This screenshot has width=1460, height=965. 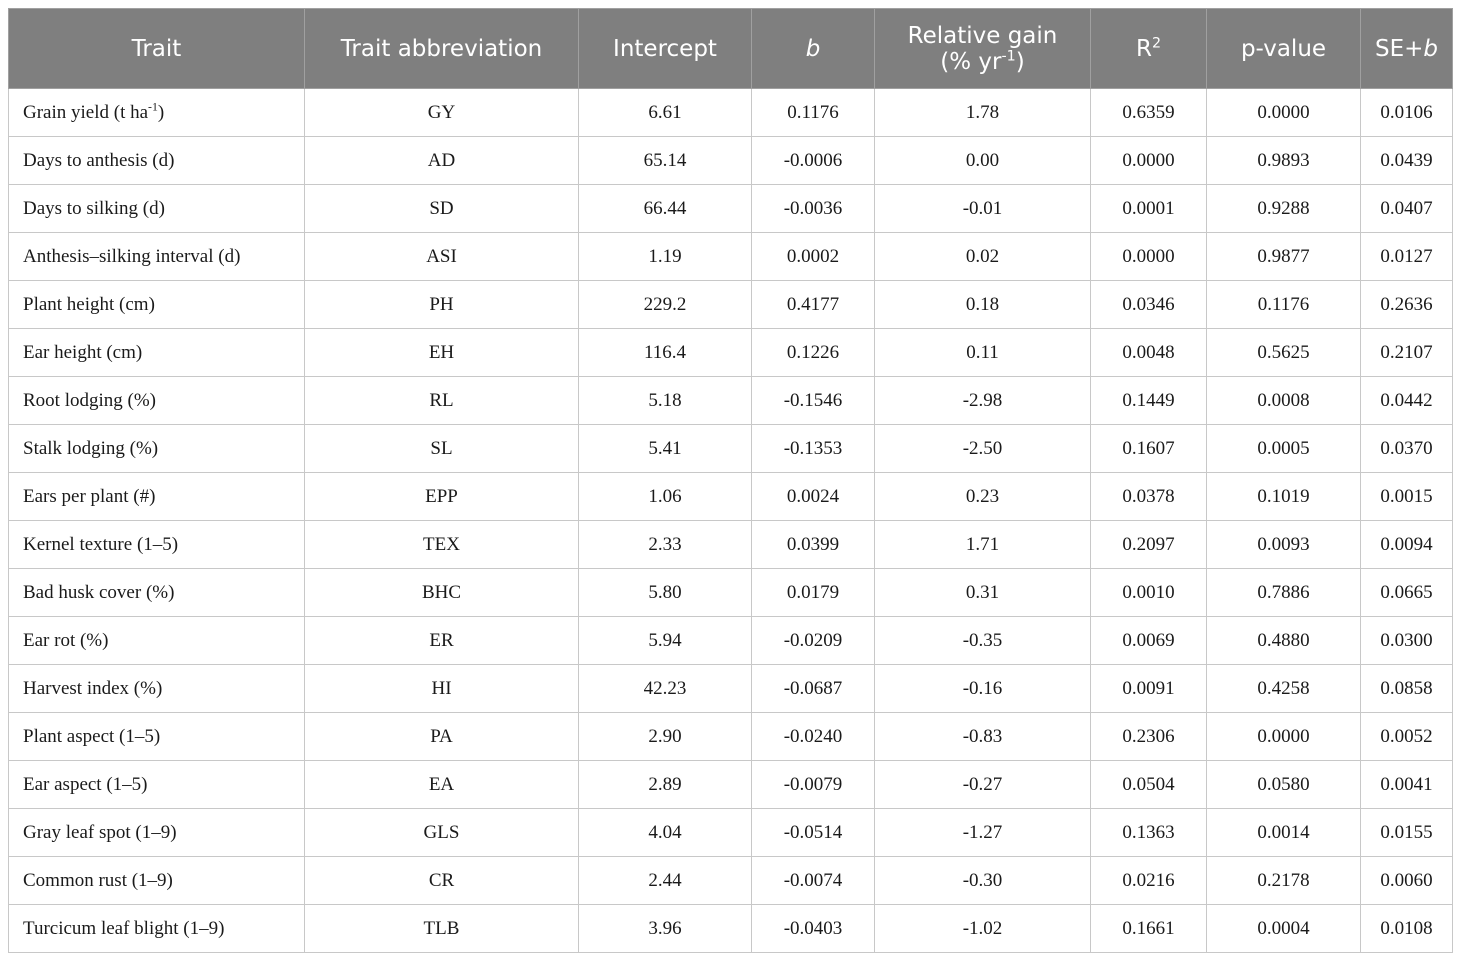 What do you see at coordinates (1406, 880) in the screenshot?
I see `se-b-cell: 0.0060` at bounding box center [1406, 880].